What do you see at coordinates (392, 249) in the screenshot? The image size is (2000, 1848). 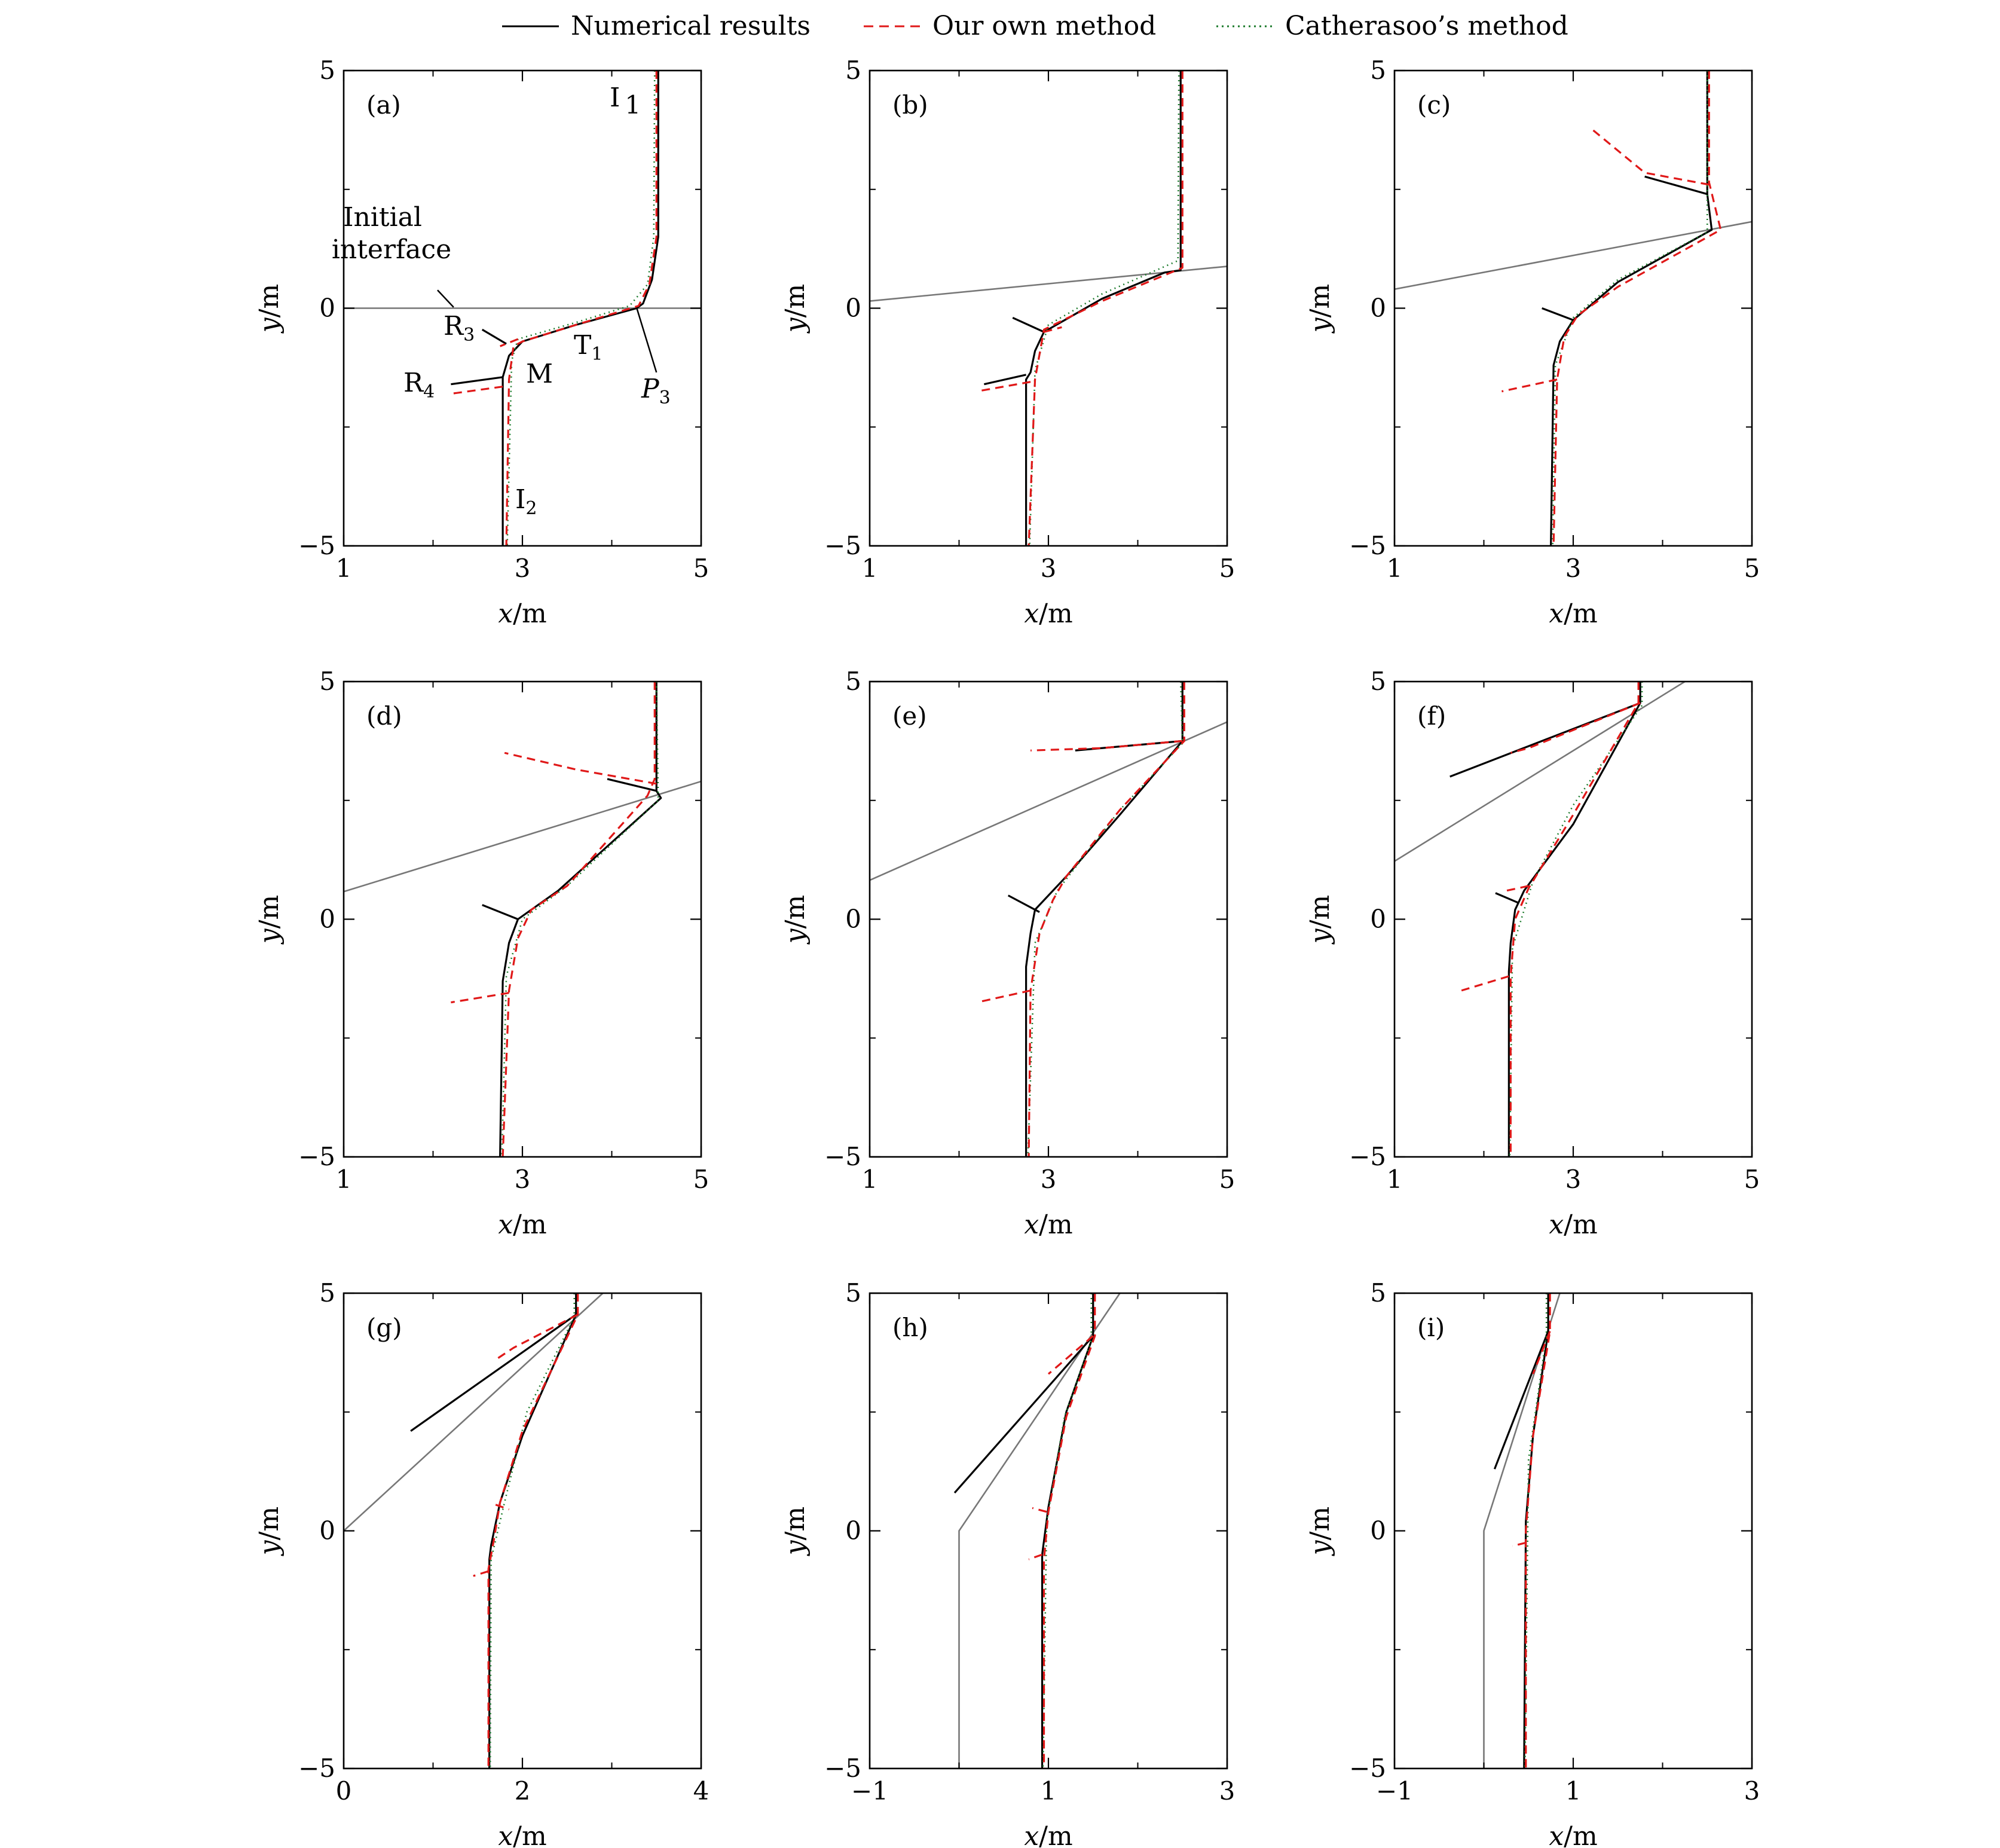 I see `annotation-initial-interface-line2: interface` at bounding box center [392, 249].